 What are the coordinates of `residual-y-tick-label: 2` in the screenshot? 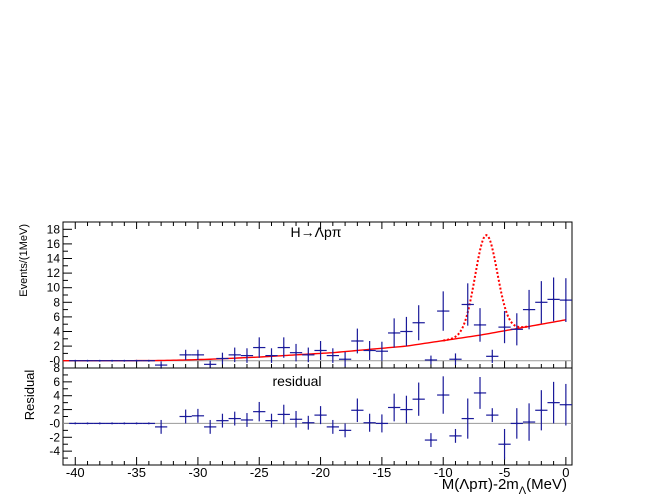 It's located at (56, 410).